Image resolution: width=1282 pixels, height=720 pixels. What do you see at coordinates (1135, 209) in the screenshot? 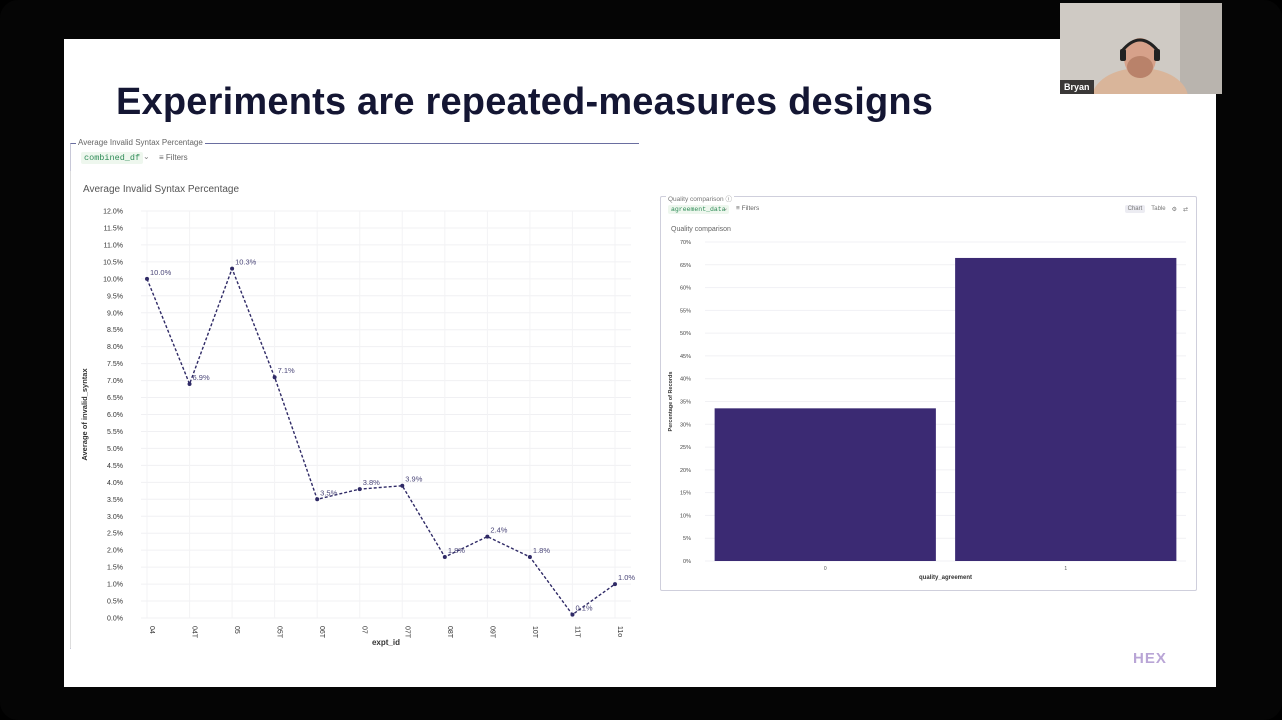
I see `tab-chart: Chart` at bounding box center [1135, 209].